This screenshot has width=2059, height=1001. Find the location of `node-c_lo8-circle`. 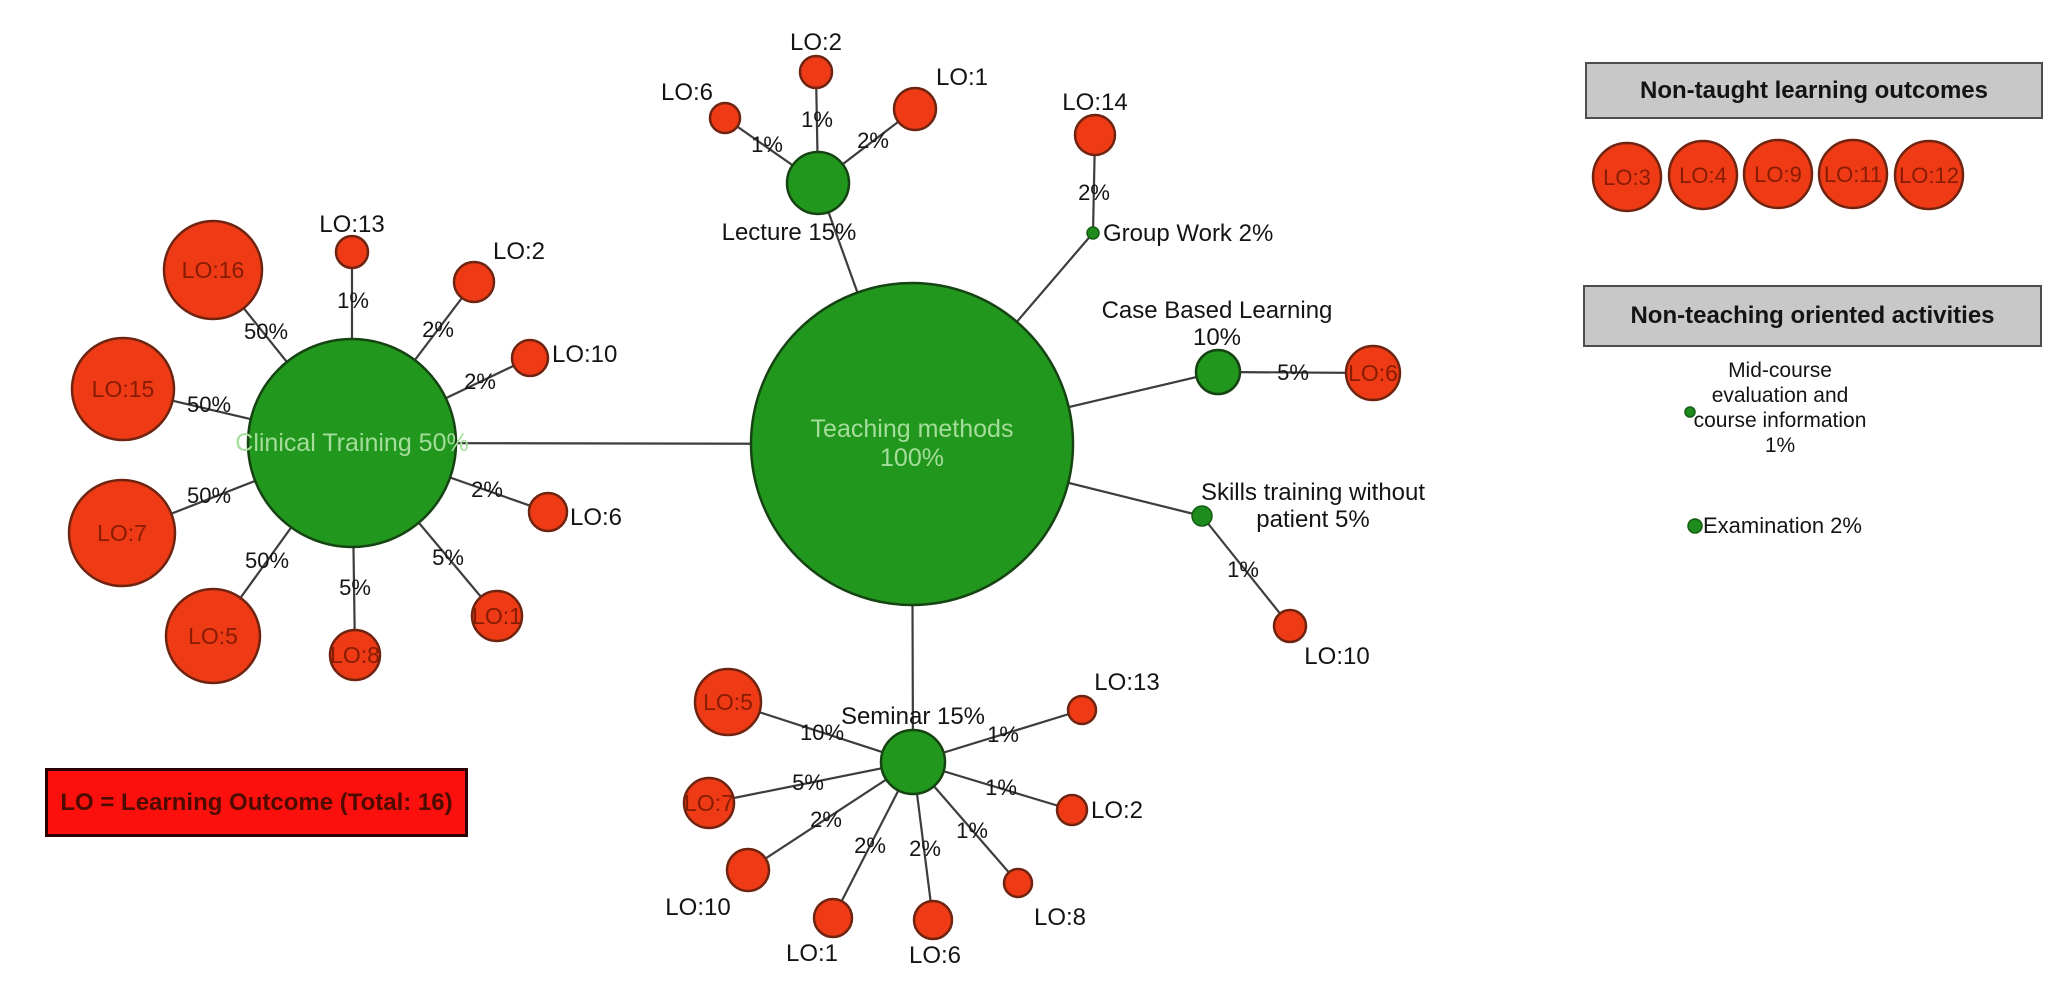

node-c_lo8-circle is located at coordinates (355, 655).